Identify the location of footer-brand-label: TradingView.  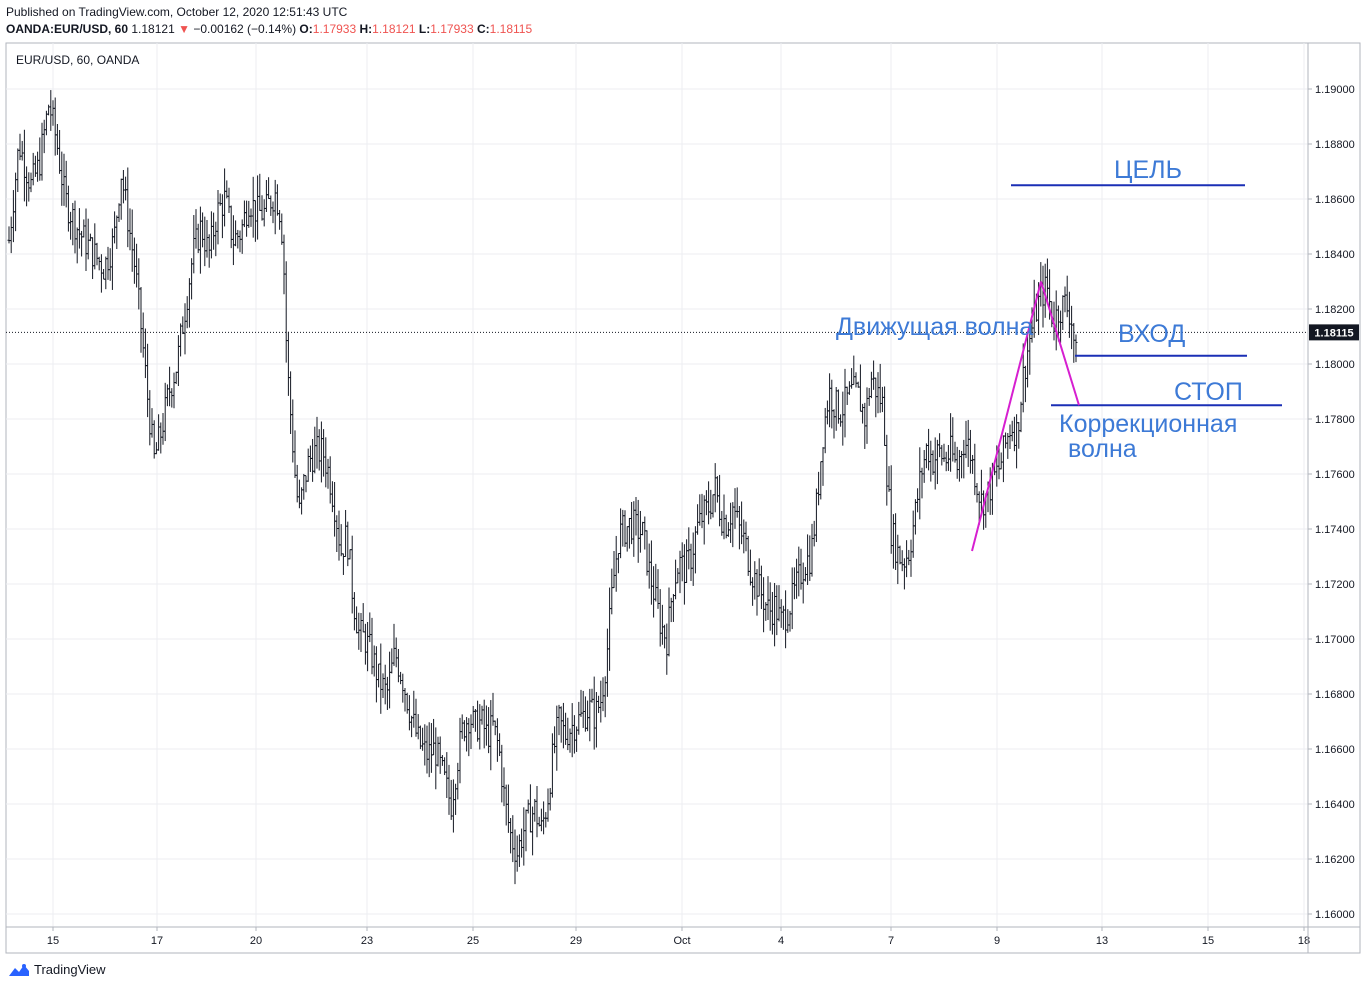
(70, 969).